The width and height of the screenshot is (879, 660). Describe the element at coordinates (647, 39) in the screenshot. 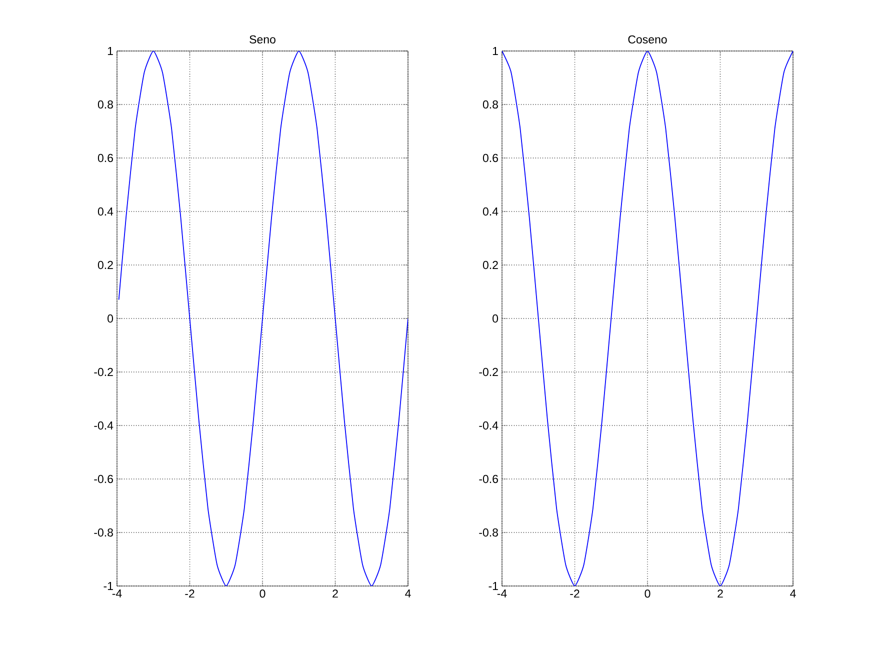

I see `chart-title: Coseno` at that location.